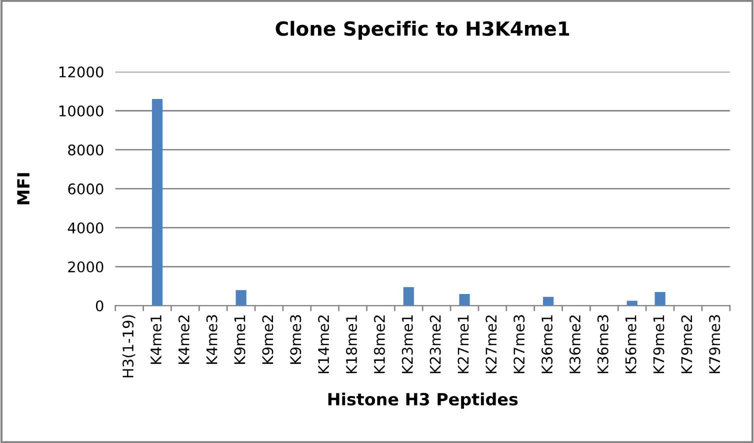  Describe the element at coordinates (86, 188) in the screenshot. I see `y-tick-label: 6000` at that location.